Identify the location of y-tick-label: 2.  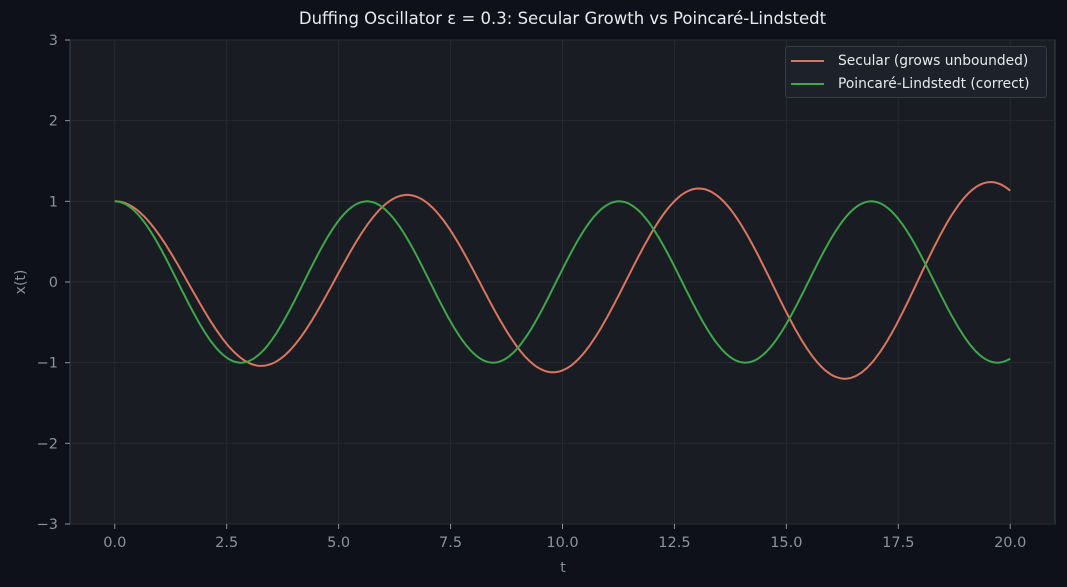
(53, 122).